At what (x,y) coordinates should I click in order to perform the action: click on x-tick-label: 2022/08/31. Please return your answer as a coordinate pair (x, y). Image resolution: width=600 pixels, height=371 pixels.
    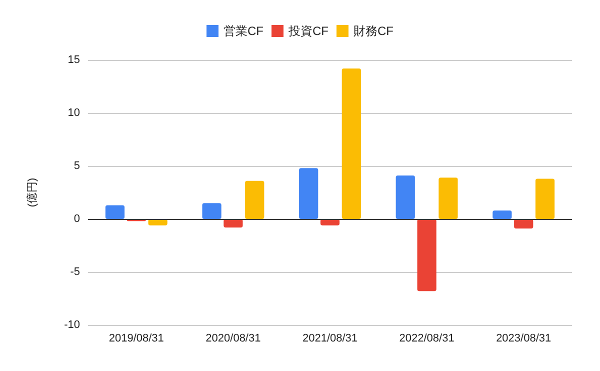
    Looking at the image, I should click on (426, 338).